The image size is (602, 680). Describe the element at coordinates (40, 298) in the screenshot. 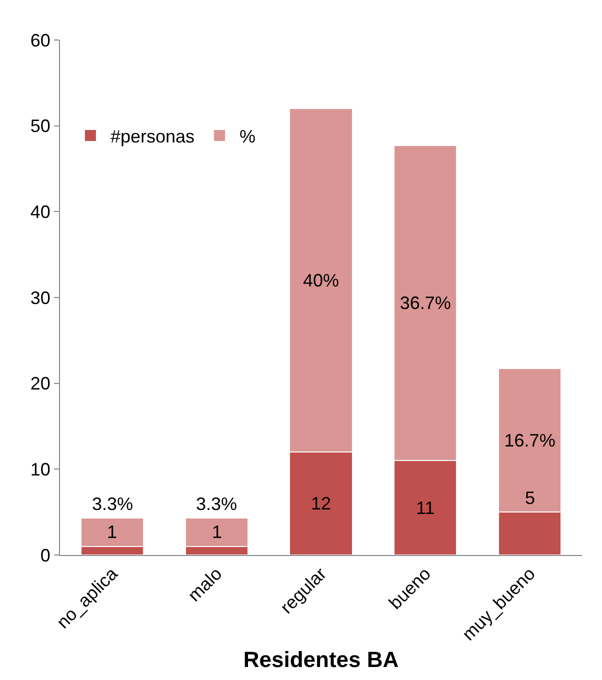

I see `y-tick-label: 30` at that location.